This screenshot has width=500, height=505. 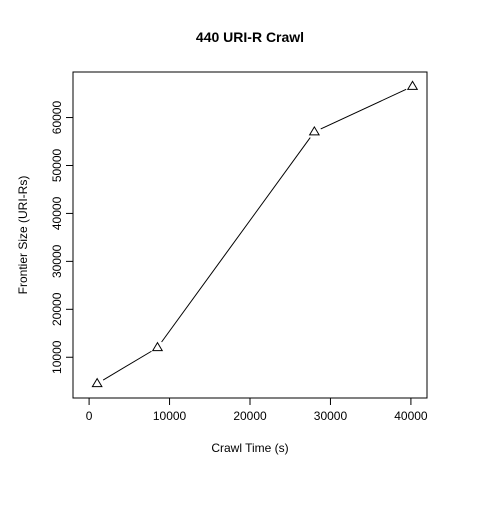 I want to click on x-tick-label: 20000, so click(x=250, y=416).